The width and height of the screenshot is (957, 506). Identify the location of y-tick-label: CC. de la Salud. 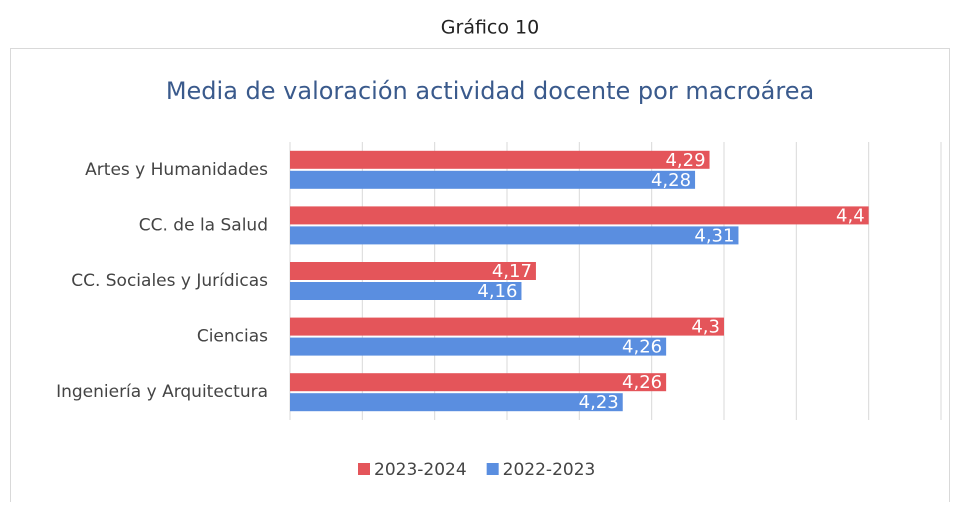
(203, 225).